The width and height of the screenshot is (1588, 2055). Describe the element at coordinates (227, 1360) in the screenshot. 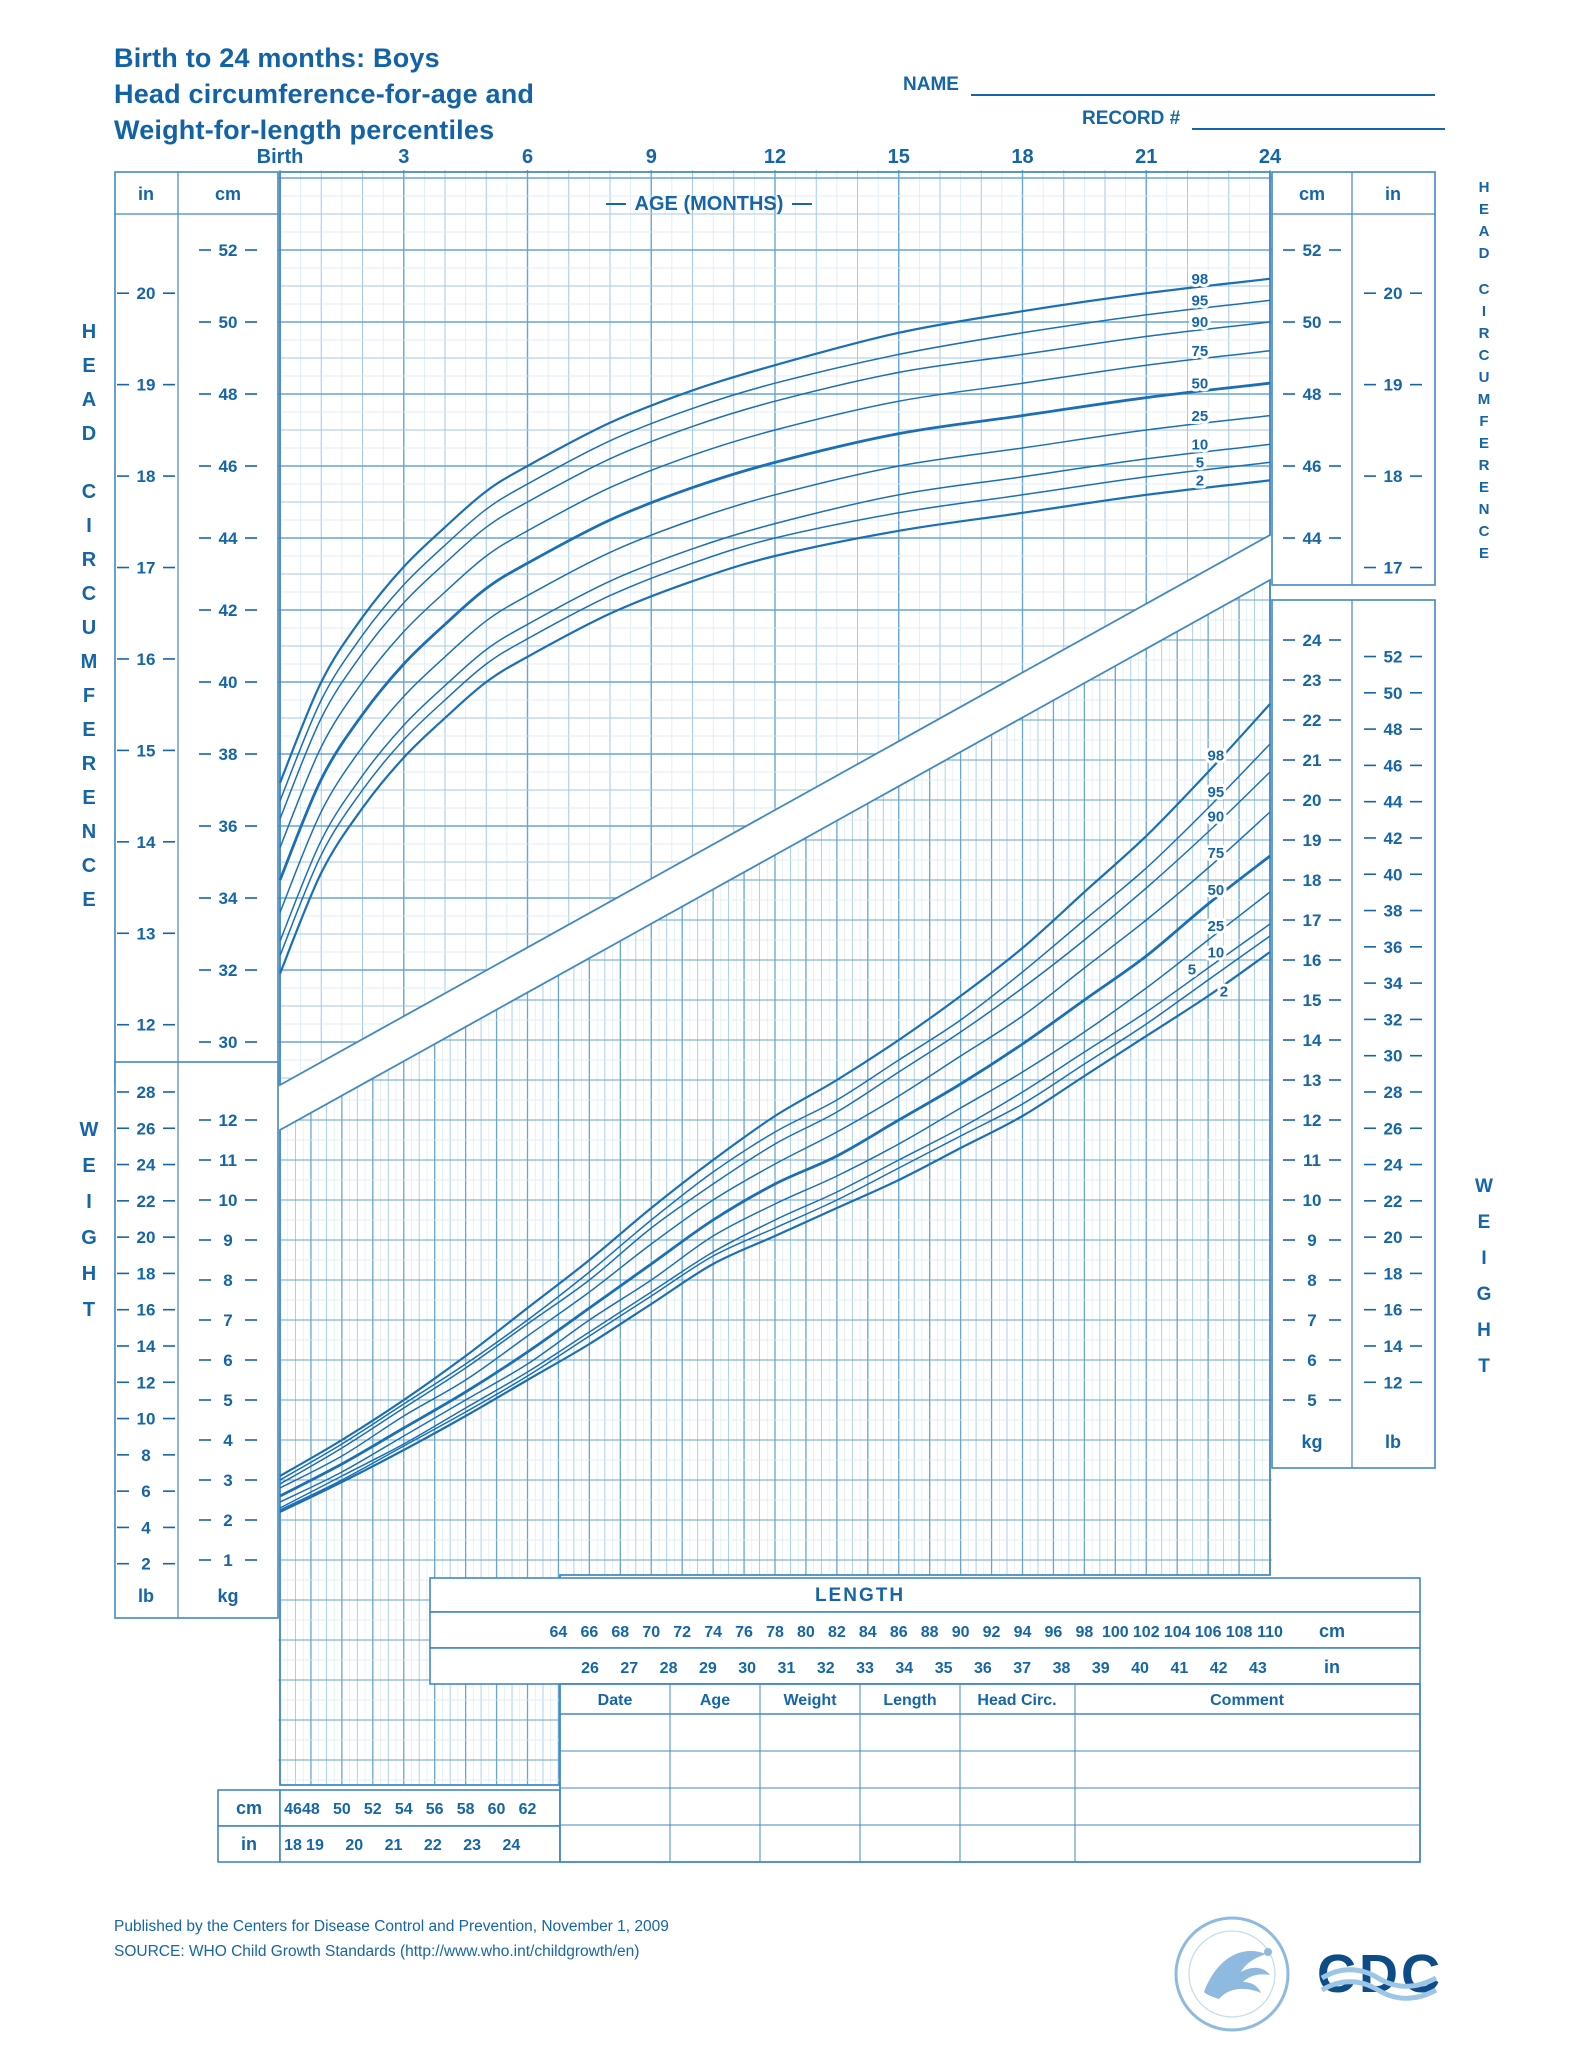

I see `axis-tick-label: 6` at that location.